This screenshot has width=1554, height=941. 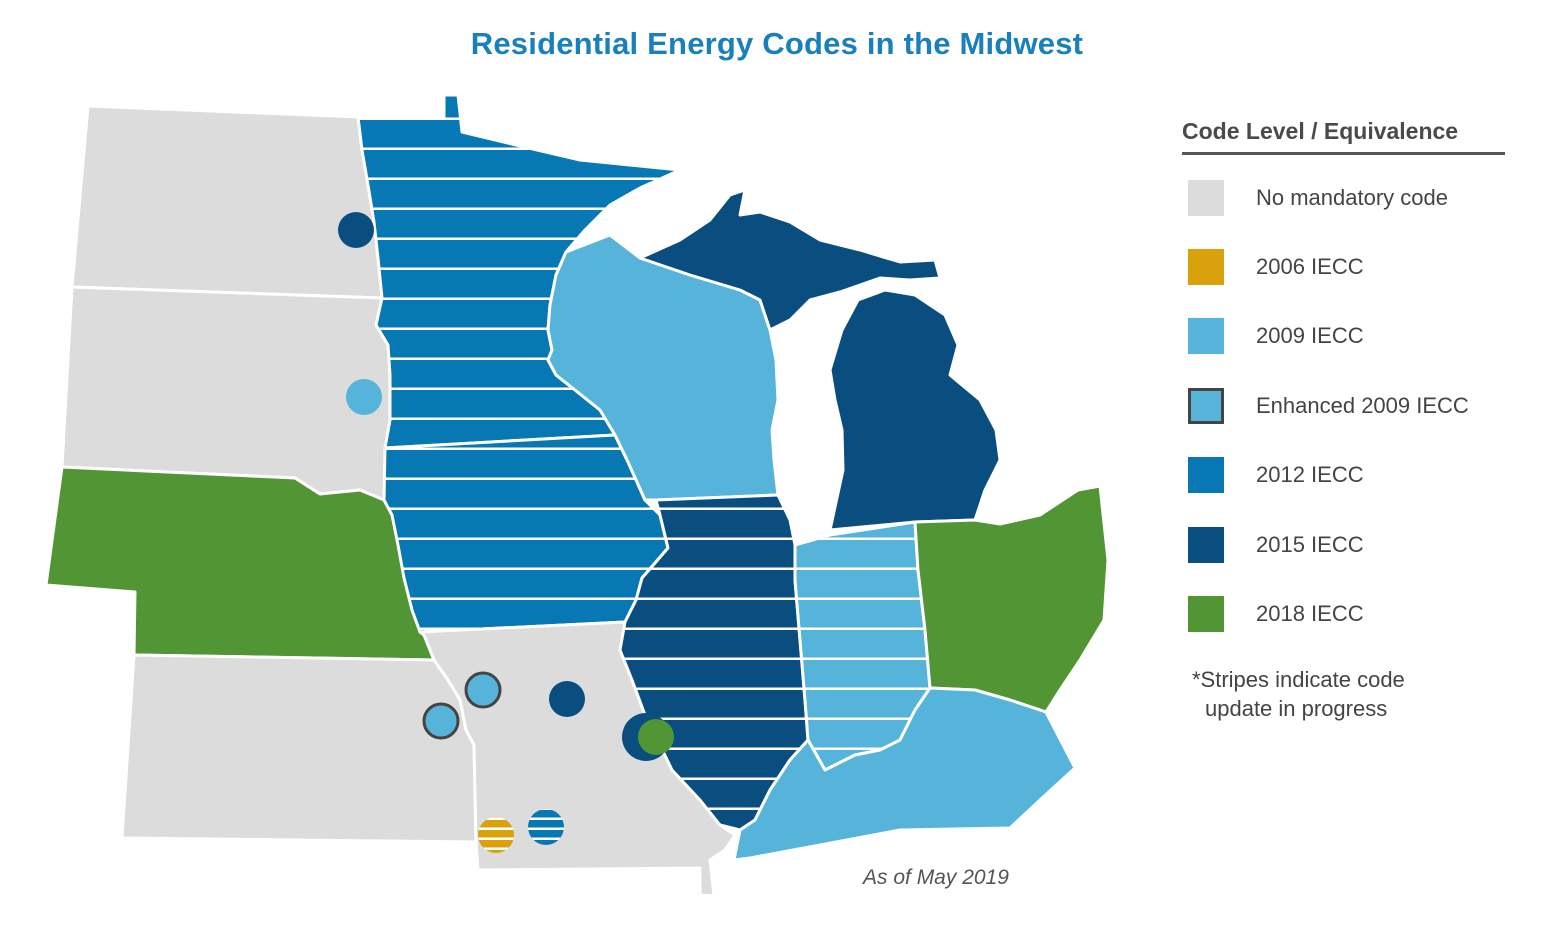 What do you see at coordinates (227, 202) in the screenshot?
I see `state-north-dakota` at bounding box center [227, 202].